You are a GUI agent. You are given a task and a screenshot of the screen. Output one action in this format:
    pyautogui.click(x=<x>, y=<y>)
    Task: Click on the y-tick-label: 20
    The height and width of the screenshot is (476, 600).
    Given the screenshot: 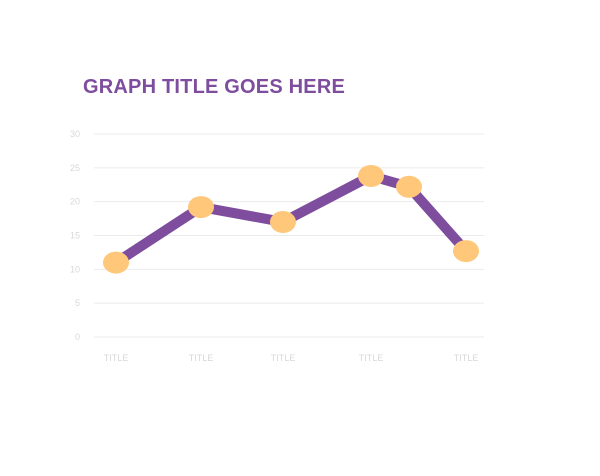 What is the action you would take?
    pyautogui.click(x=75, y=202)
    